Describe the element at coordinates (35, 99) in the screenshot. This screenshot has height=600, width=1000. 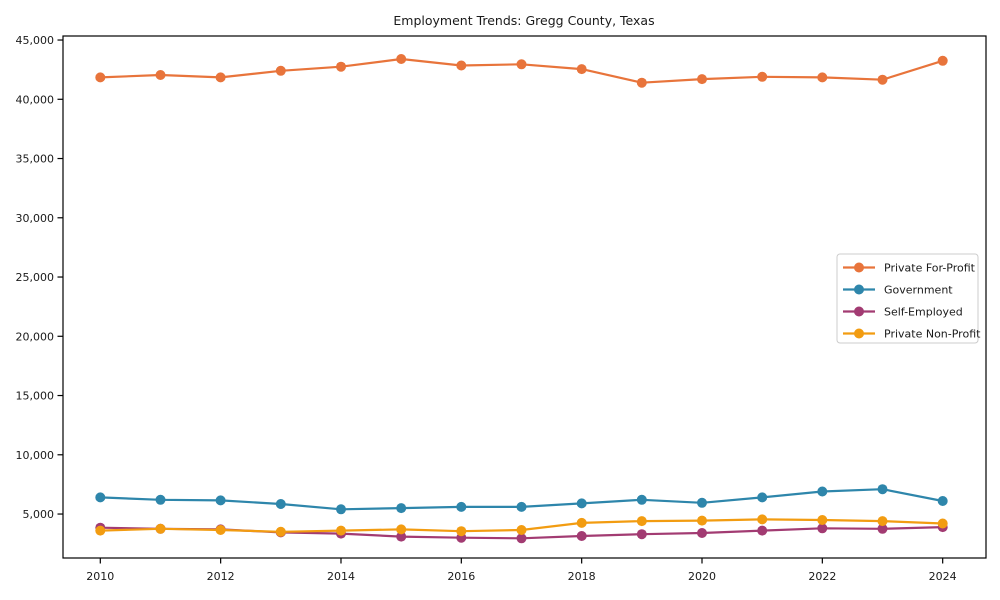
I see `y-tick-label: 40,000` at that location.